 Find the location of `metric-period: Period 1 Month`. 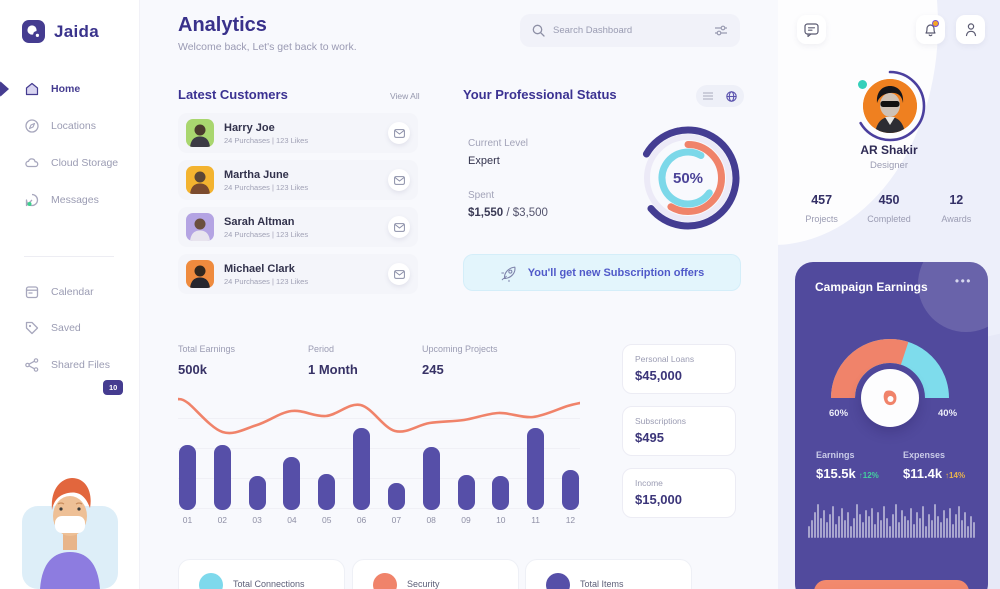

metric-period: Period 1 Month is located at coordinates (333, 360).